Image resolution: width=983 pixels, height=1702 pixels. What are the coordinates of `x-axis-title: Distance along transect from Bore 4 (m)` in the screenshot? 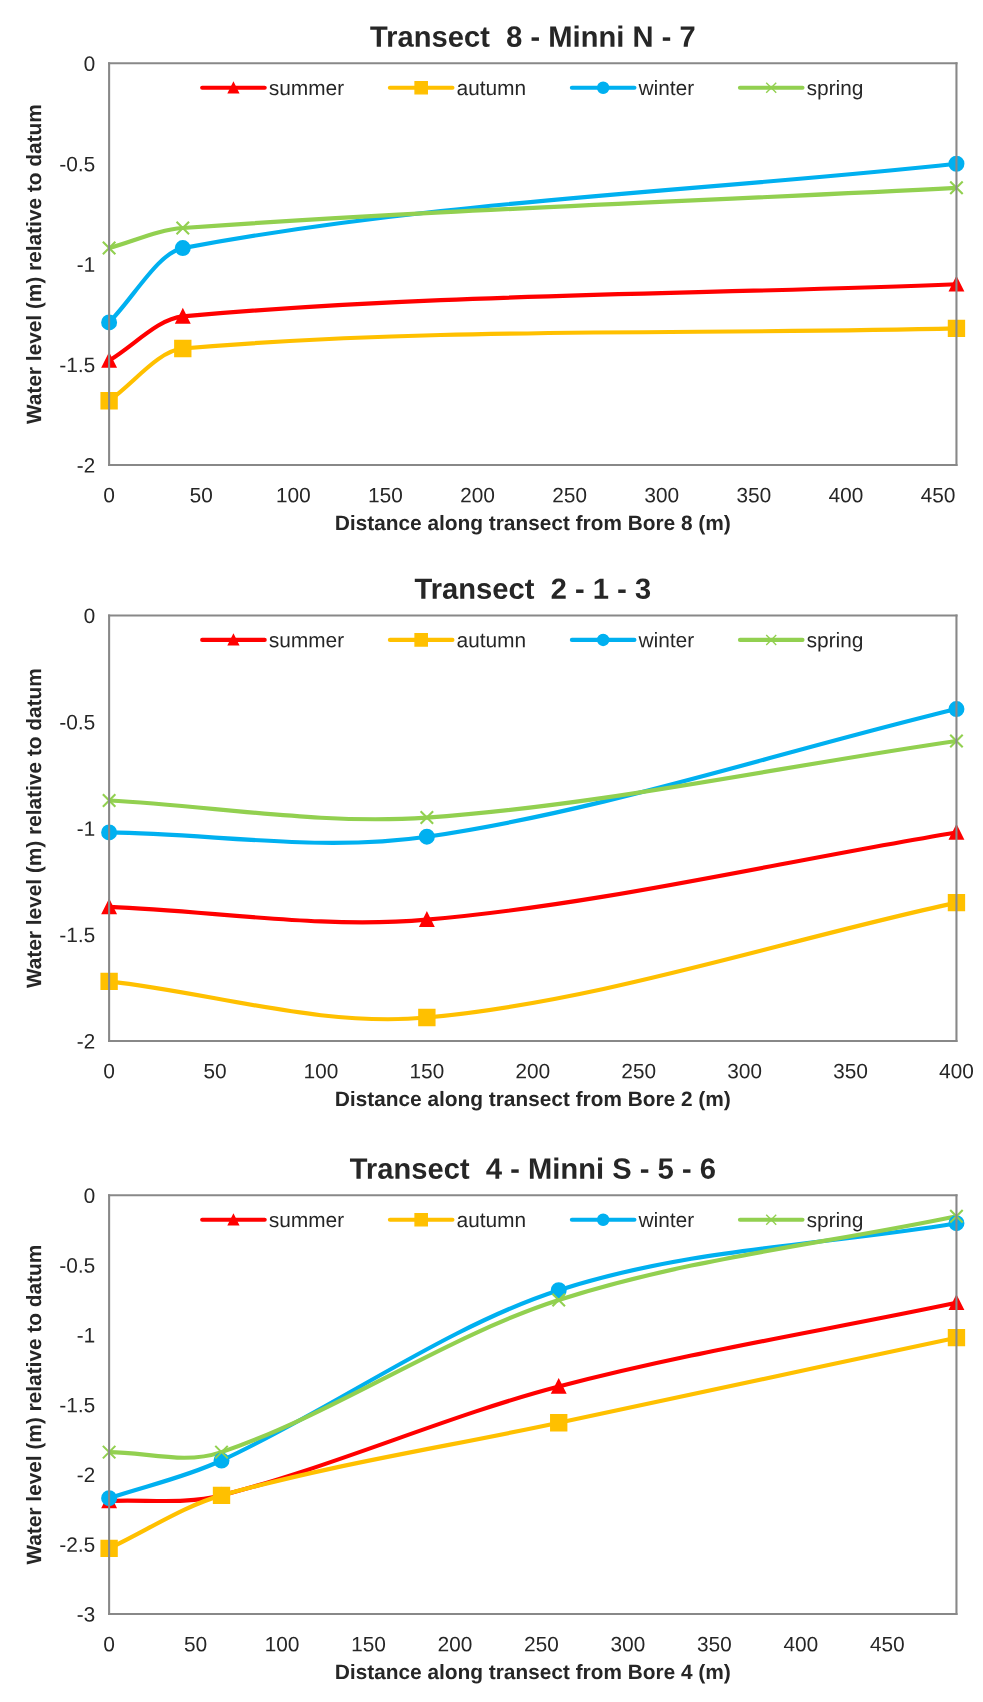 It's located at (533, 1673).